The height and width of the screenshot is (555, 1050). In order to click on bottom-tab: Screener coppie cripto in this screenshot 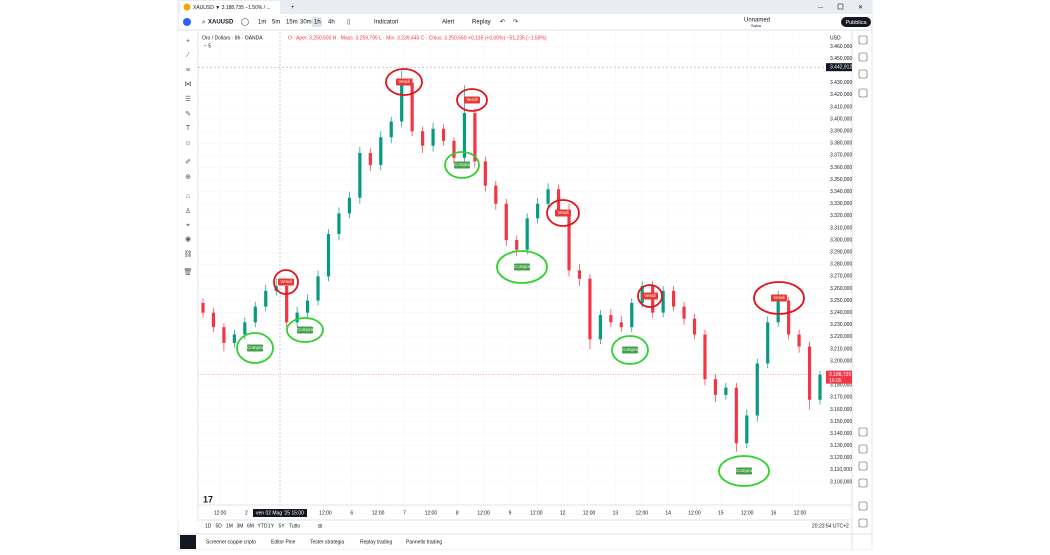, I will do `click(231, 542)`.